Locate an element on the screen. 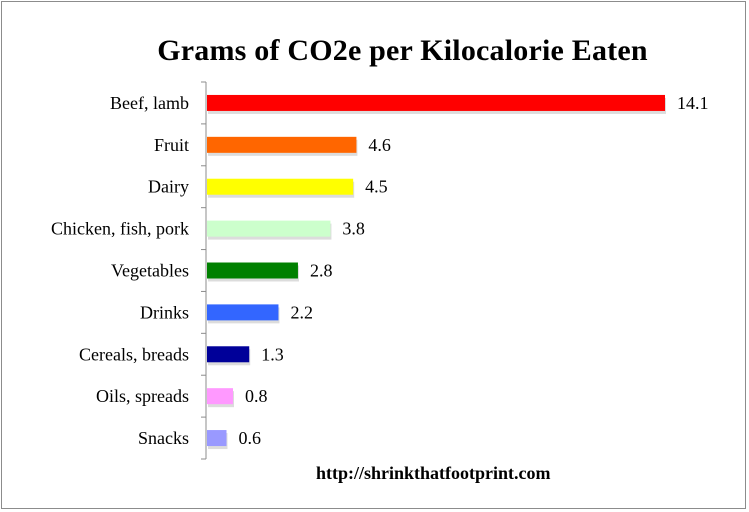 This screenshot has height=512, width=749. data-label: 14.1 is located at coordinates (693, 103).